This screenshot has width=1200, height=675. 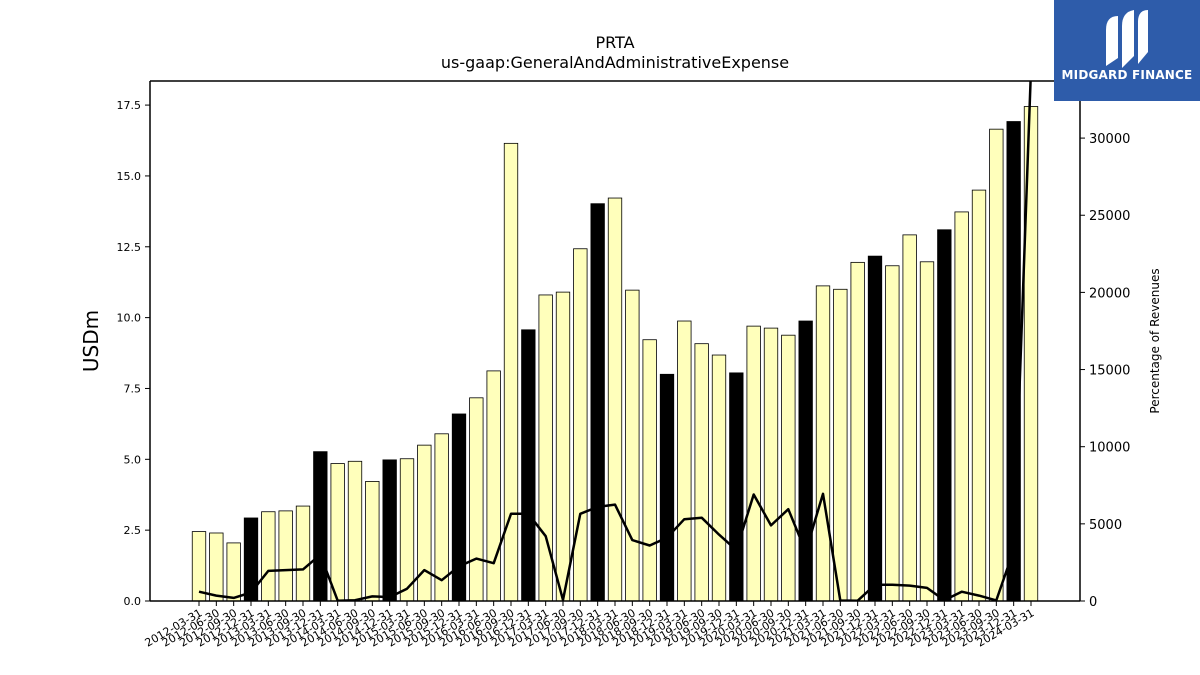 What do you see at coordinates (133, 530) in the screenshot?
I see `y-tick-label: 2.5` at bounding box center [133, 530].